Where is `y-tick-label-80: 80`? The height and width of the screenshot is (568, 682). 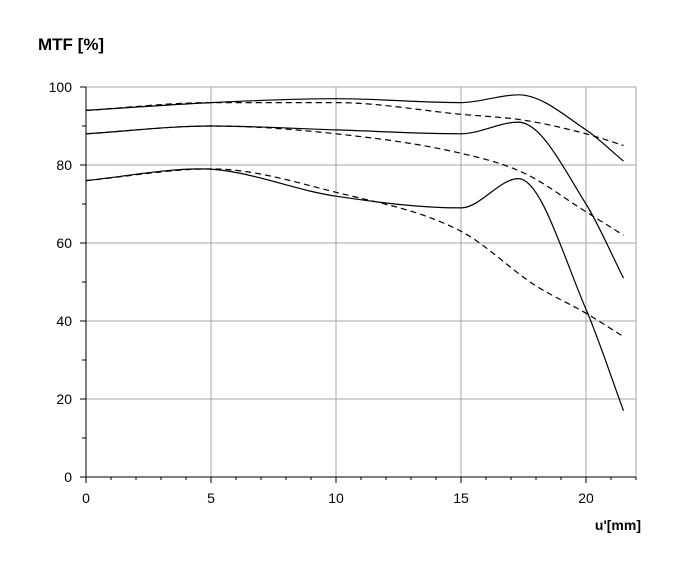
y-tick-label-80: 80 is located at coordinates (64, 165).